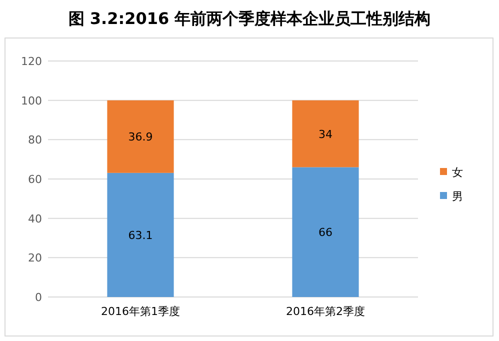 The width and height of the screenshot is (499, 341). I want to click on data-label: 66, so click(325, 233).